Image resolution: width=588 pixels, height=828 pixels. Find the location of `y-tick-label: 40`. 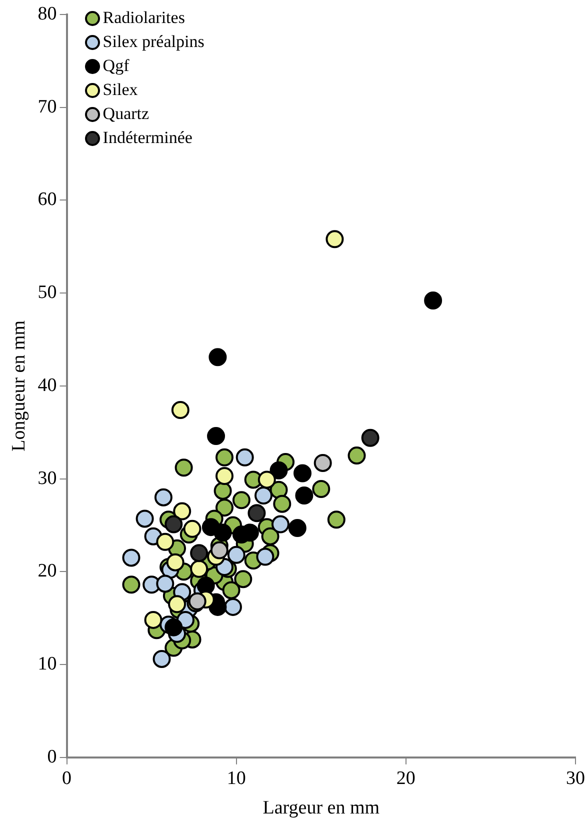

y-tick-label: 40 is located at coordinates (47, 385).